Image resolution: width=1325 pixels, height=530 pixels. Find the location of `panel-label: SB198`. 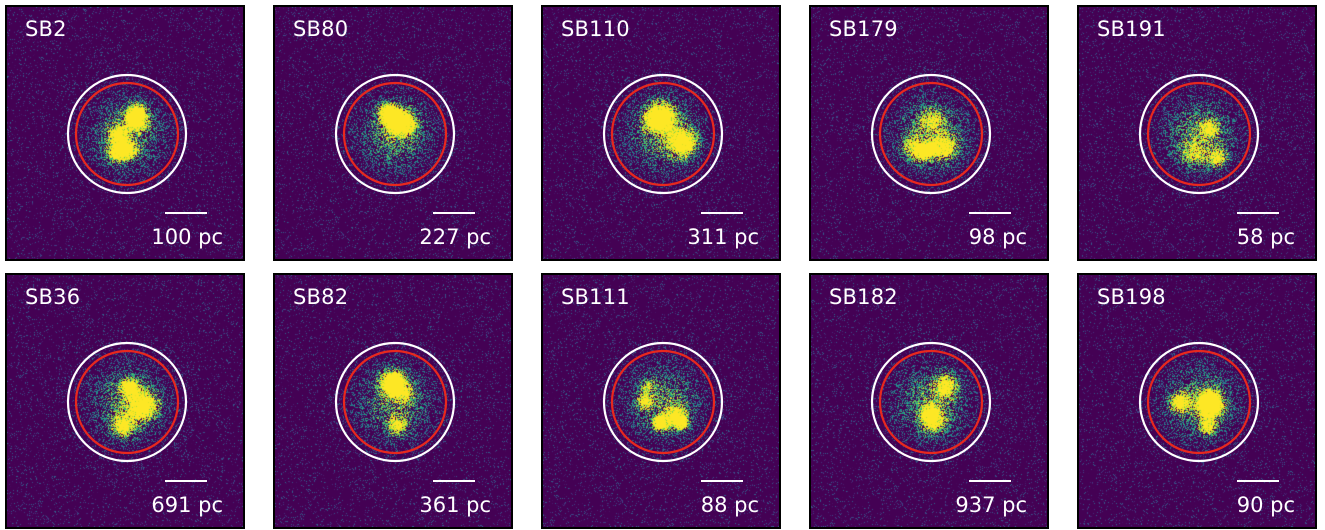

panel-label: SB198 is located at coordinates (1131, 297).